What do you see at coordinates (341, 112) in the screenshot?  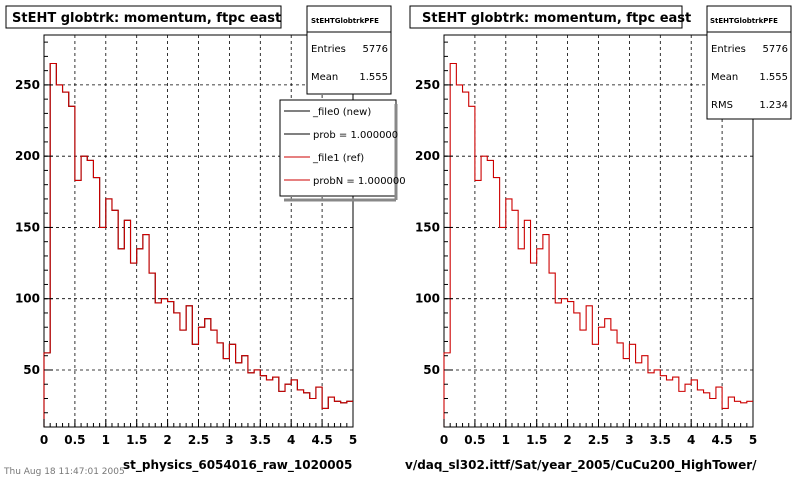 I see `legend-label-file0: _file0 (new)` at bounding box center [341, 112].